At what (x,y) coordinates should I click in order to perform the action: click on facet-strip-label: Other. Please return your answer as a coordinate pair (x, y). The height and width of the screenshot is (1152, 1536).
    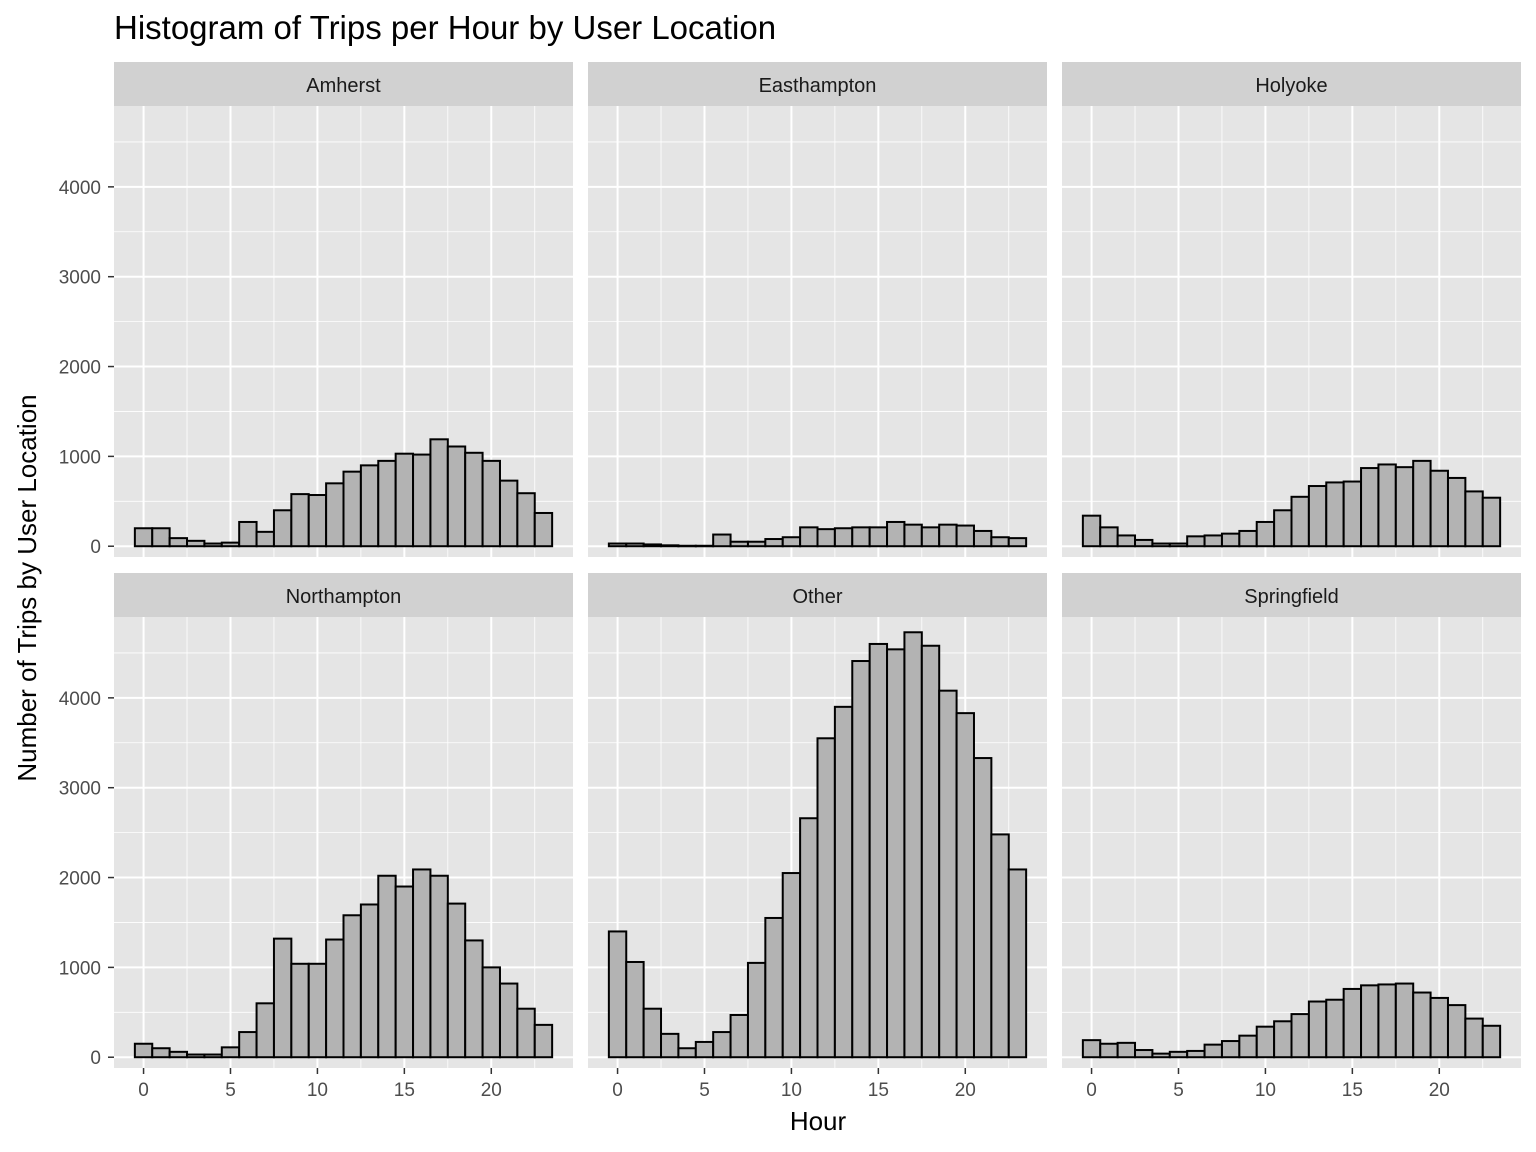
    Looking at the image, I should click on (817, 597).